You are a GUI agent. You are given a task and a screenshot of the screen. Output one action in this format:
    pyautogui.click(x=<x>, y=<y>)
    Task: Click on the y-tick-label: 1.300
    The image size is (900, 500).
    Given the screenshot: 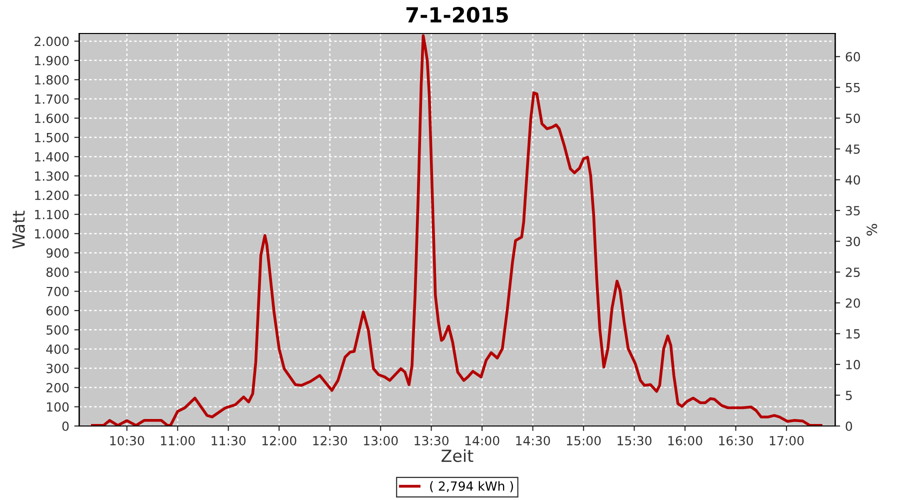 What is the action you would take?
    pyautogui.click(x=52, y=176)
    